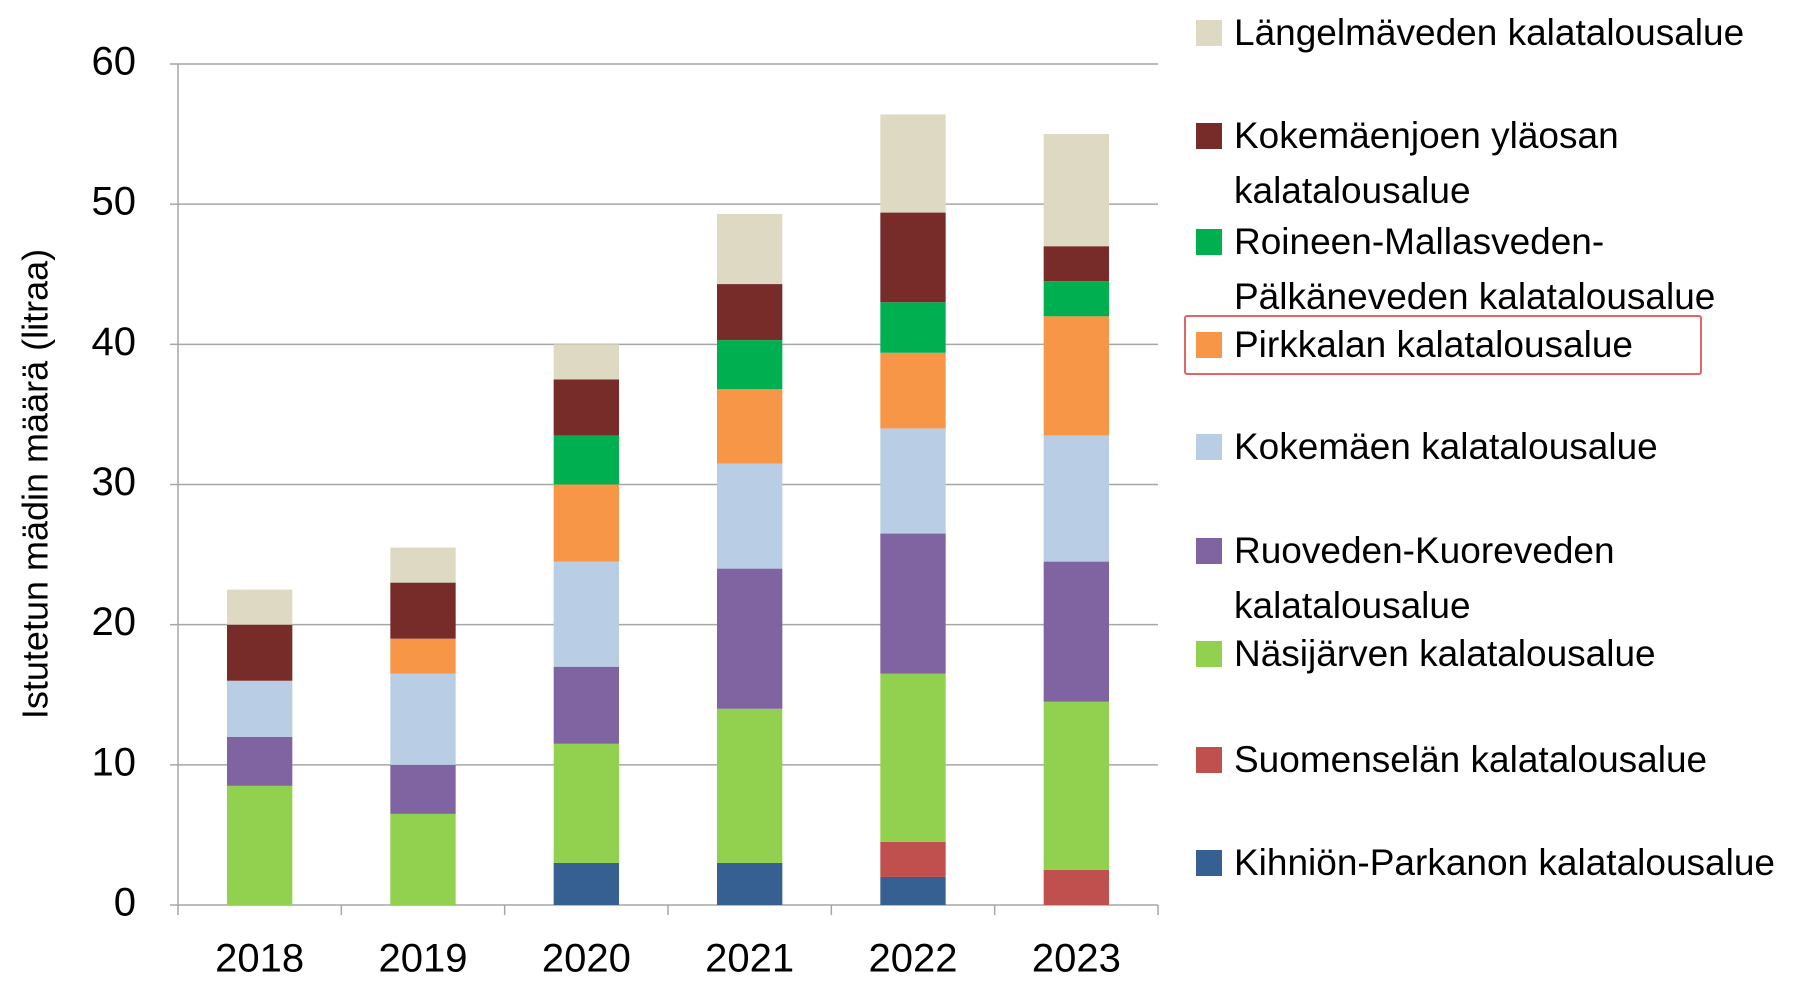 The image size is (1820, 990). I want to click on legend-label: Längelmäveden kalatalousalue, so click(1489, 32).